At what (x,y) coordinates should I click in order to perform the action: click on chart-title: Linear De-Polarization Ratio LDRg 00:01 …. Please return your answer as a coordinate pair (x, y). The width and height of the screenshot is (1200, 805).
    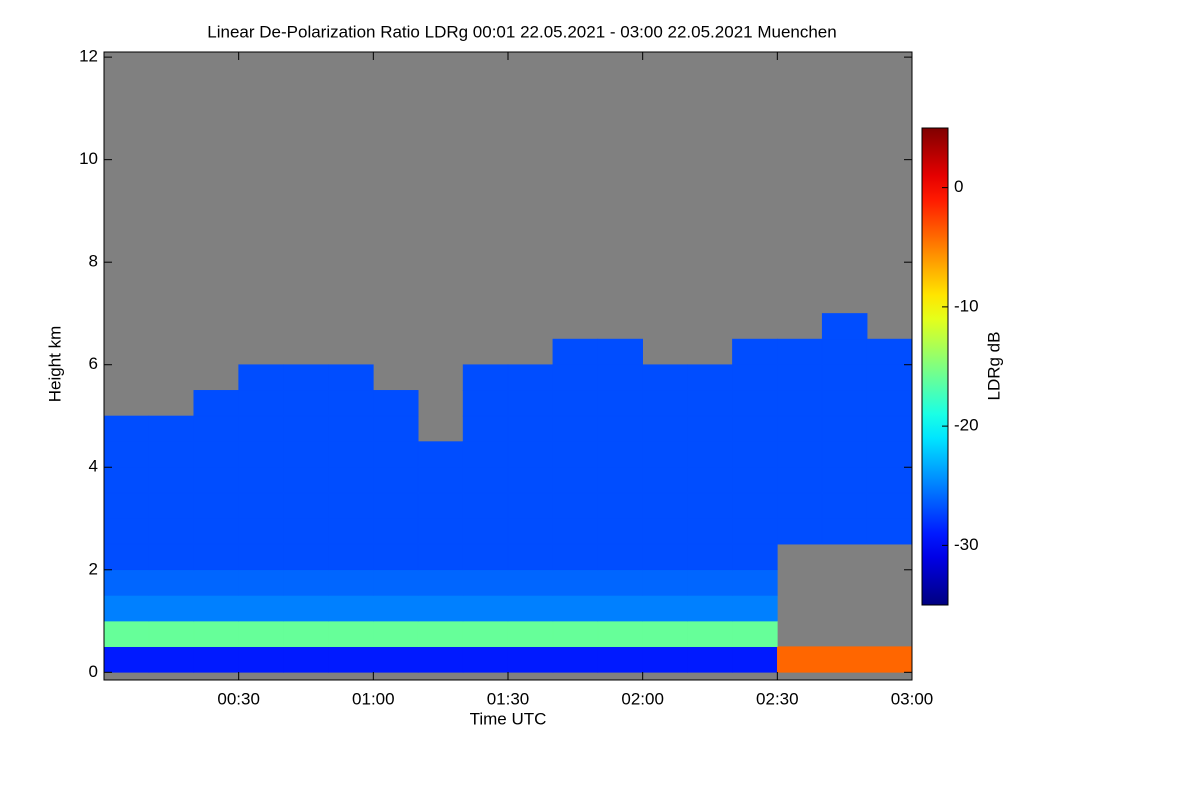
    Looking at the image, I should click on (521, 31).